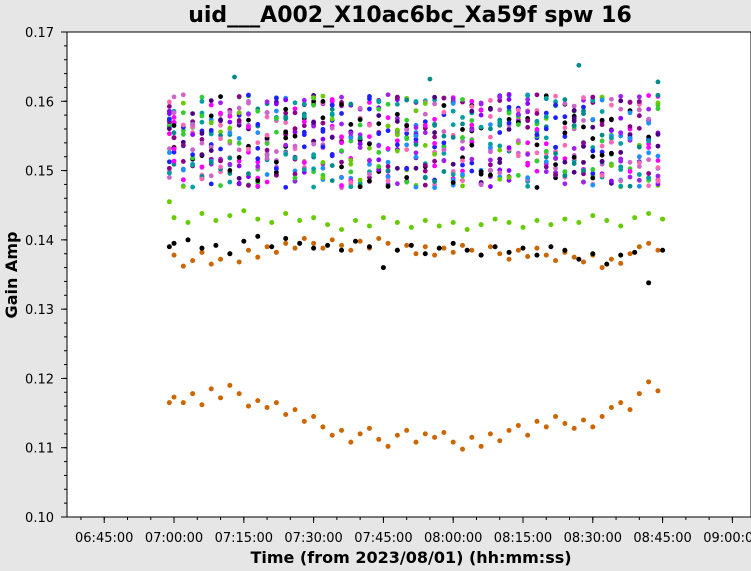 This screenshot has height=571, width=751. I want to click on x-tick-label: 08:00:00, so click(453, 538).